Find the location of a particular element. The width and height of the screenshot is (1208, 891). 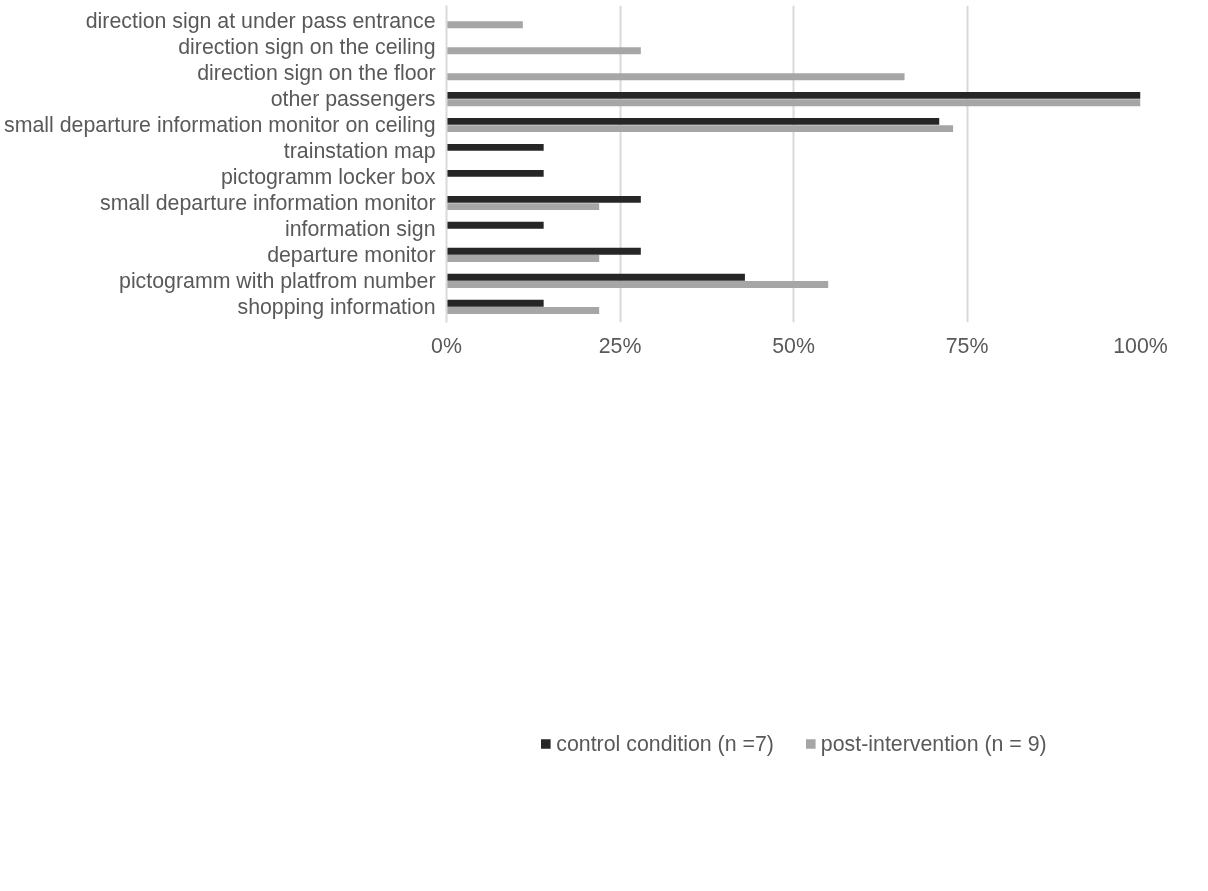

y-tick-label: other passengers is located at coordinates (353, 99).